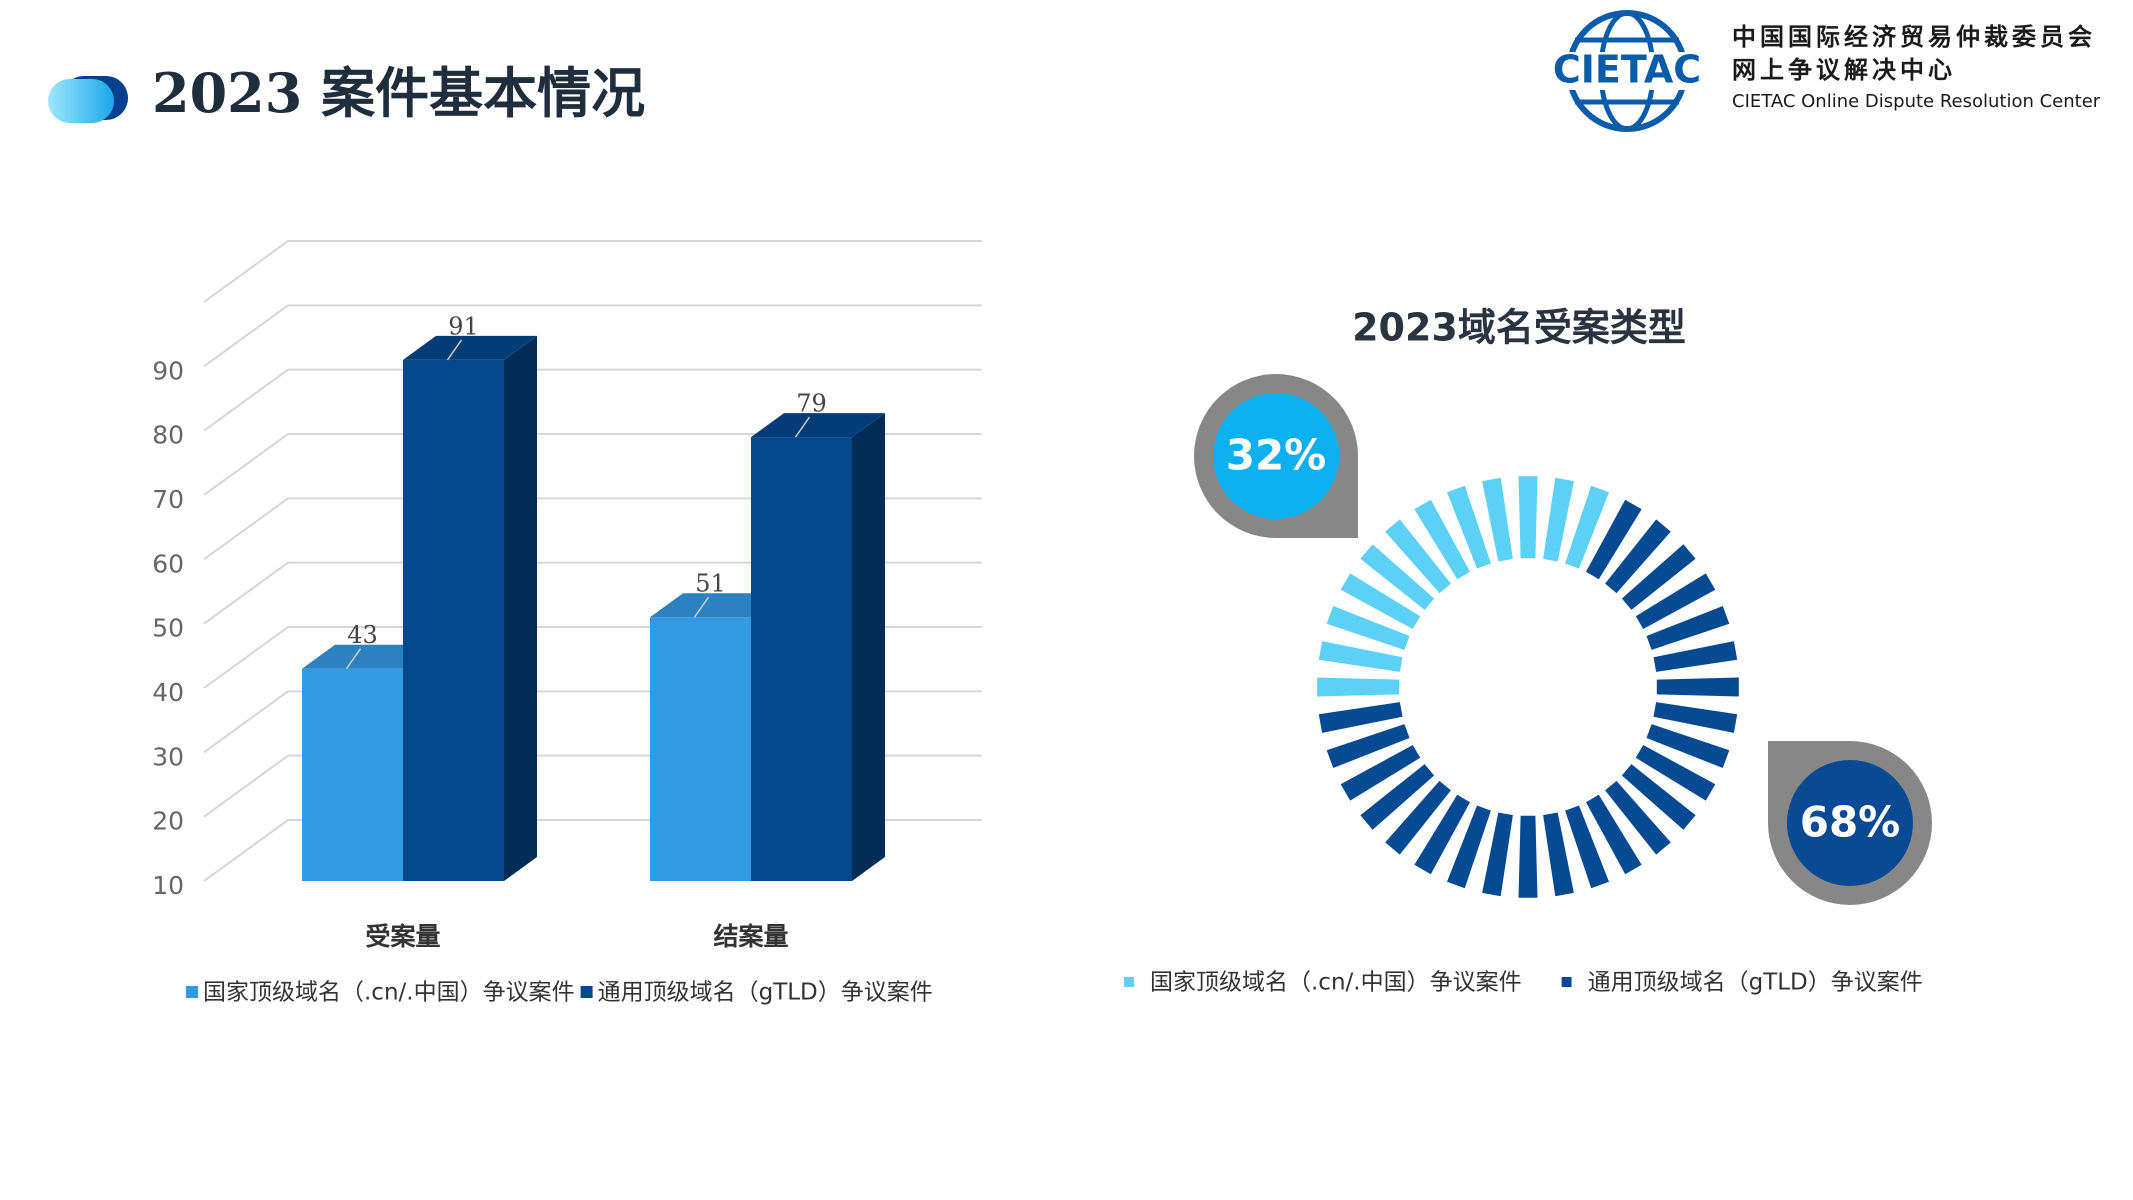 The width and height of the screenshot is (2133, 1200). What do you see at coordinates (168, 499) in the screenshot?
I see `y-tick-label: 70` at bounding box center [168, 499].